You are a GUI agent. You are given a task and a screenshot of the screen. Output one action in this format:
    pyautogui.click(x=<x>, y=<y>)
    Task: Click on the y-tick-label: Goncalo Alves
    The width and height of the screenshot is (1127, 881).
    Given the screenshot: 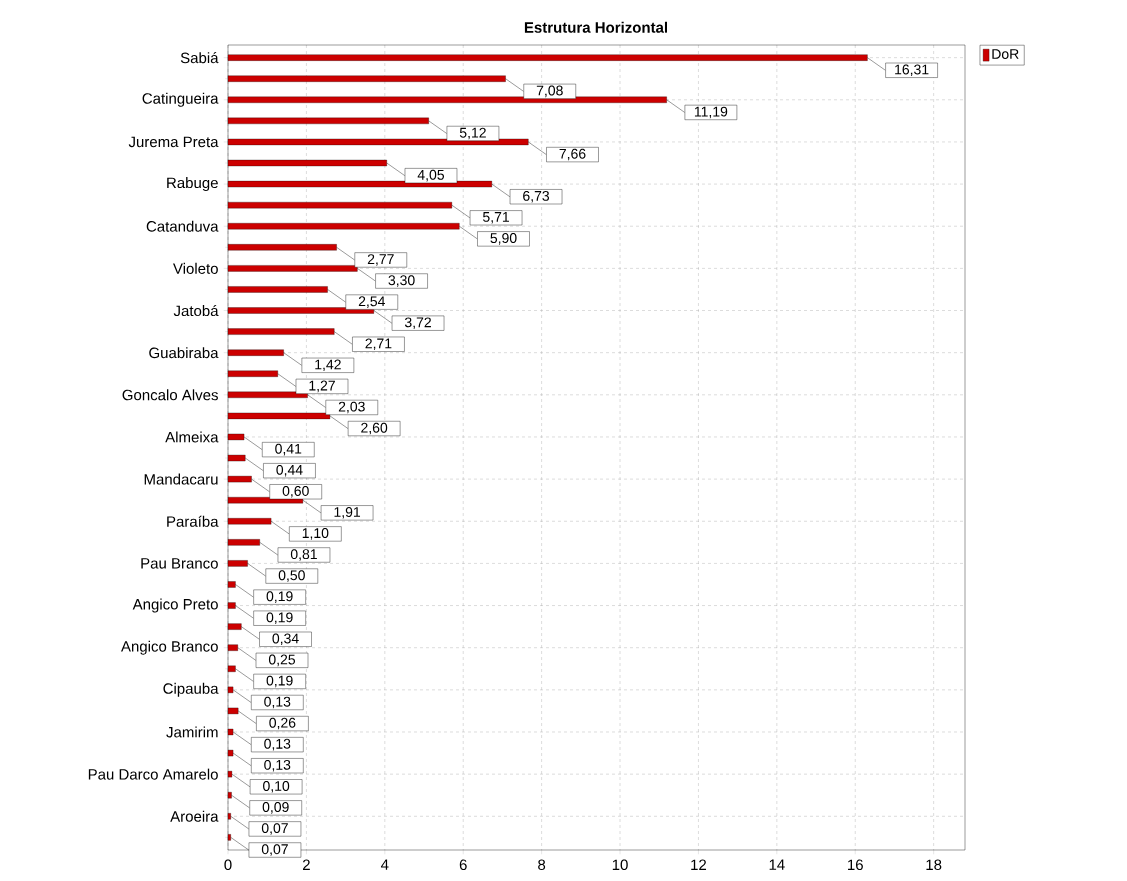 What is the action you would take?
    pyautogui.click(x=170, y=395)
    